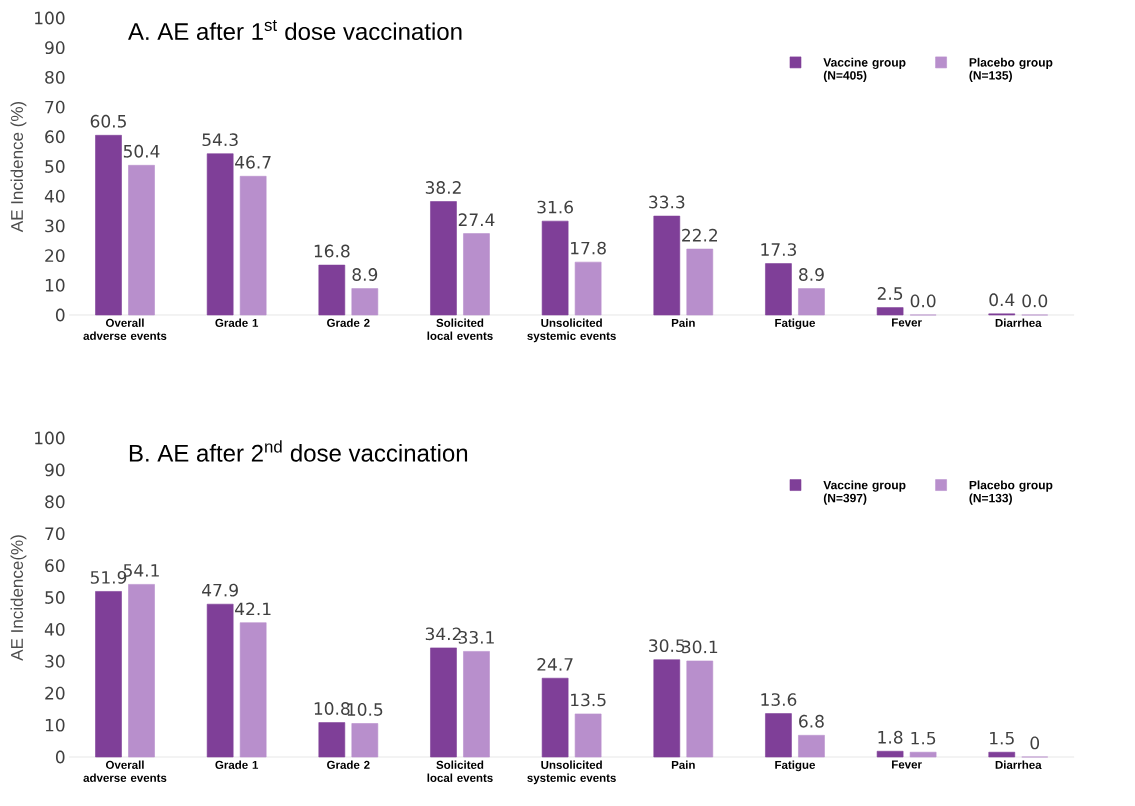 The height and width of the screenshot is (806, 1135). Describe the element at coordinates (667, 202) in the screenshot. I see `data-label: 33.3` at that location.